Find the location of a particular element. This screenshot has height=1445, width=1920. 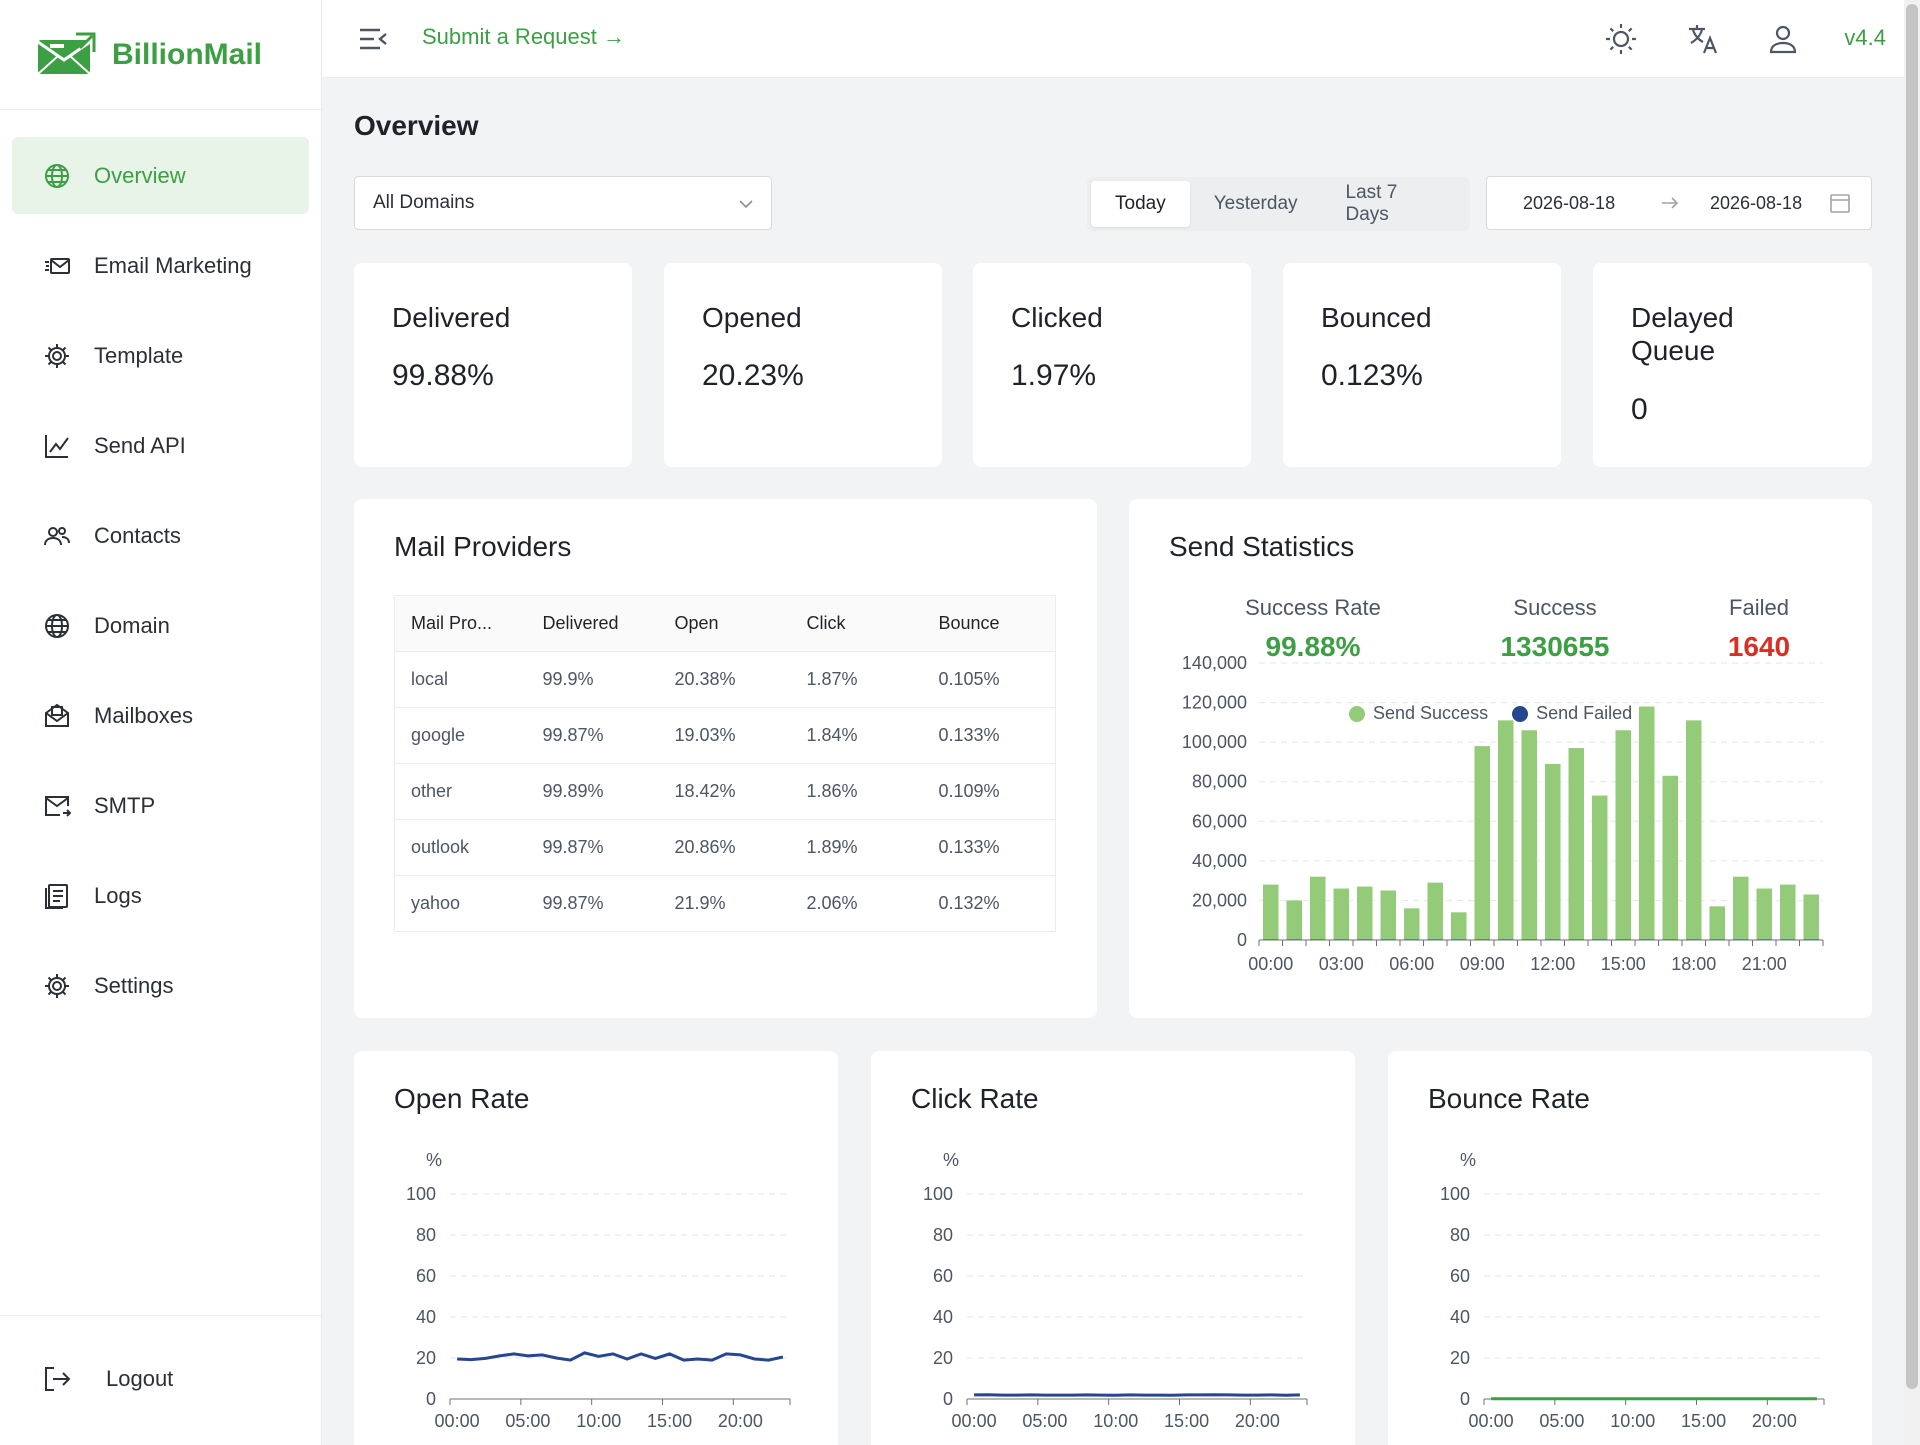

x-tick-label: 00:00 is located at coordinates (1270, 964).